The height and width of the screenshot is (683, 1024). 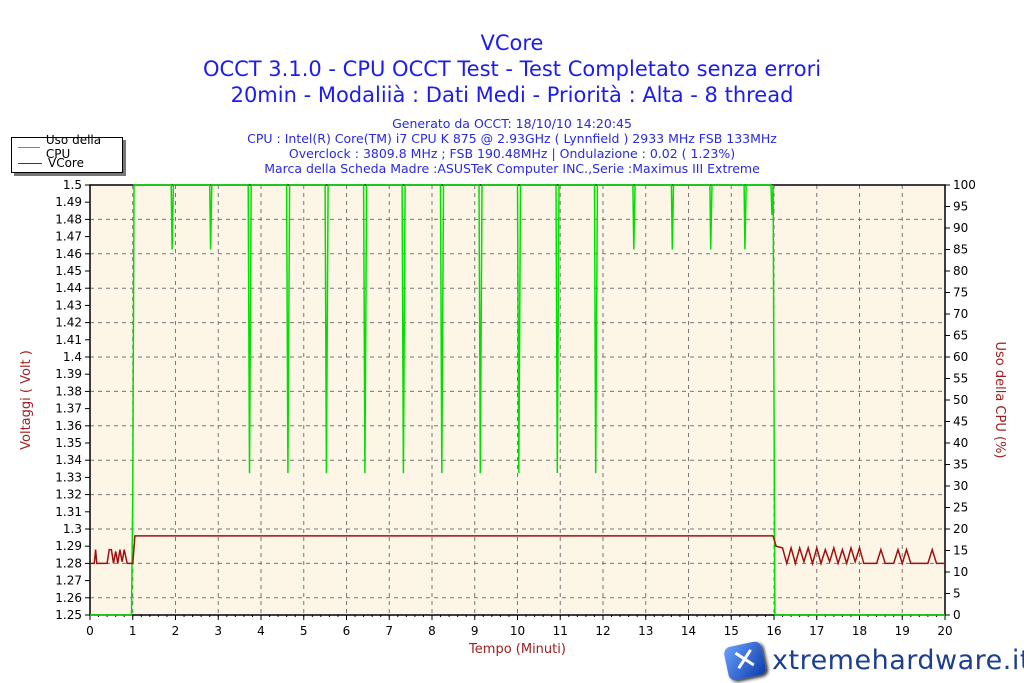 What do you see at coordinates (68, 495) in the screenshot?
I see `y-tick-label: 1.32` at bounding box center [68, 495].